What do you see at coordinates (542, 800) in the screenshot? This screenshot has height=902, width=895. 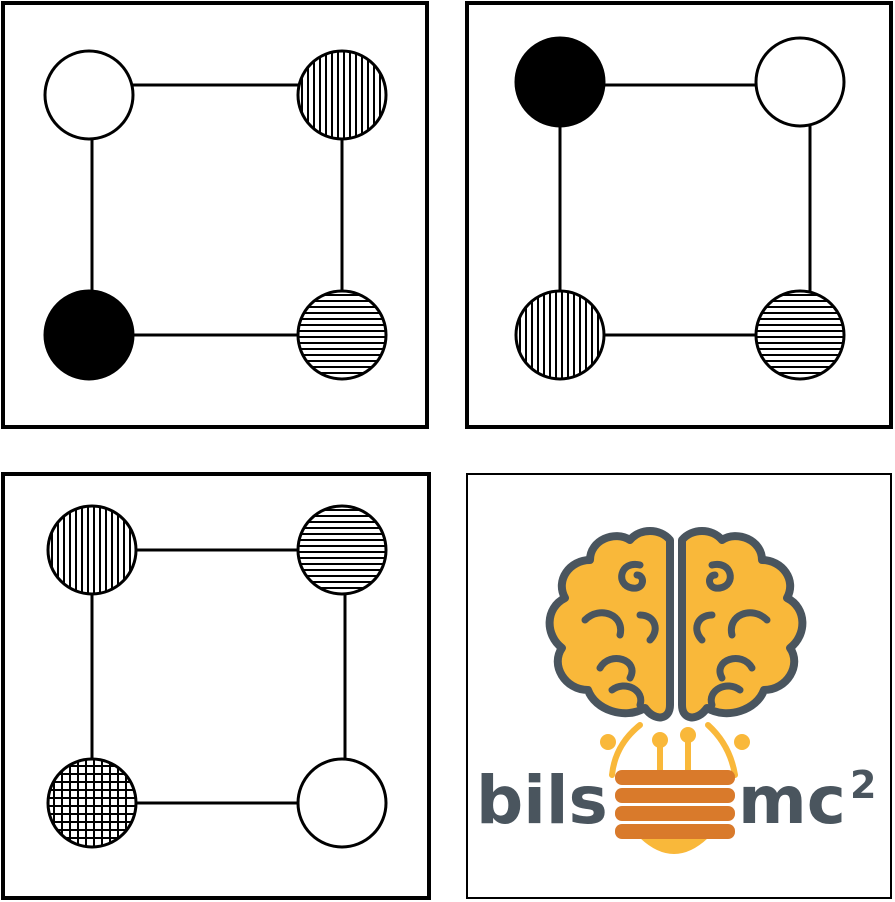 I see `logo-text-left: bils` at bounding box center [542, 800].